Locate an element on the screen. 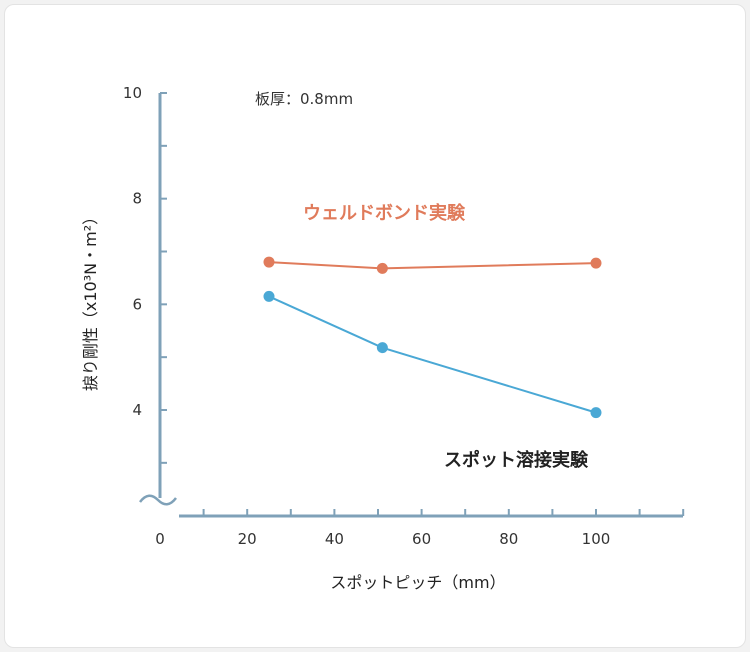 Image resolution: width=750 pixels, height=652 pixels. y-tick-label: 6 is located at coordinates (137, 304).